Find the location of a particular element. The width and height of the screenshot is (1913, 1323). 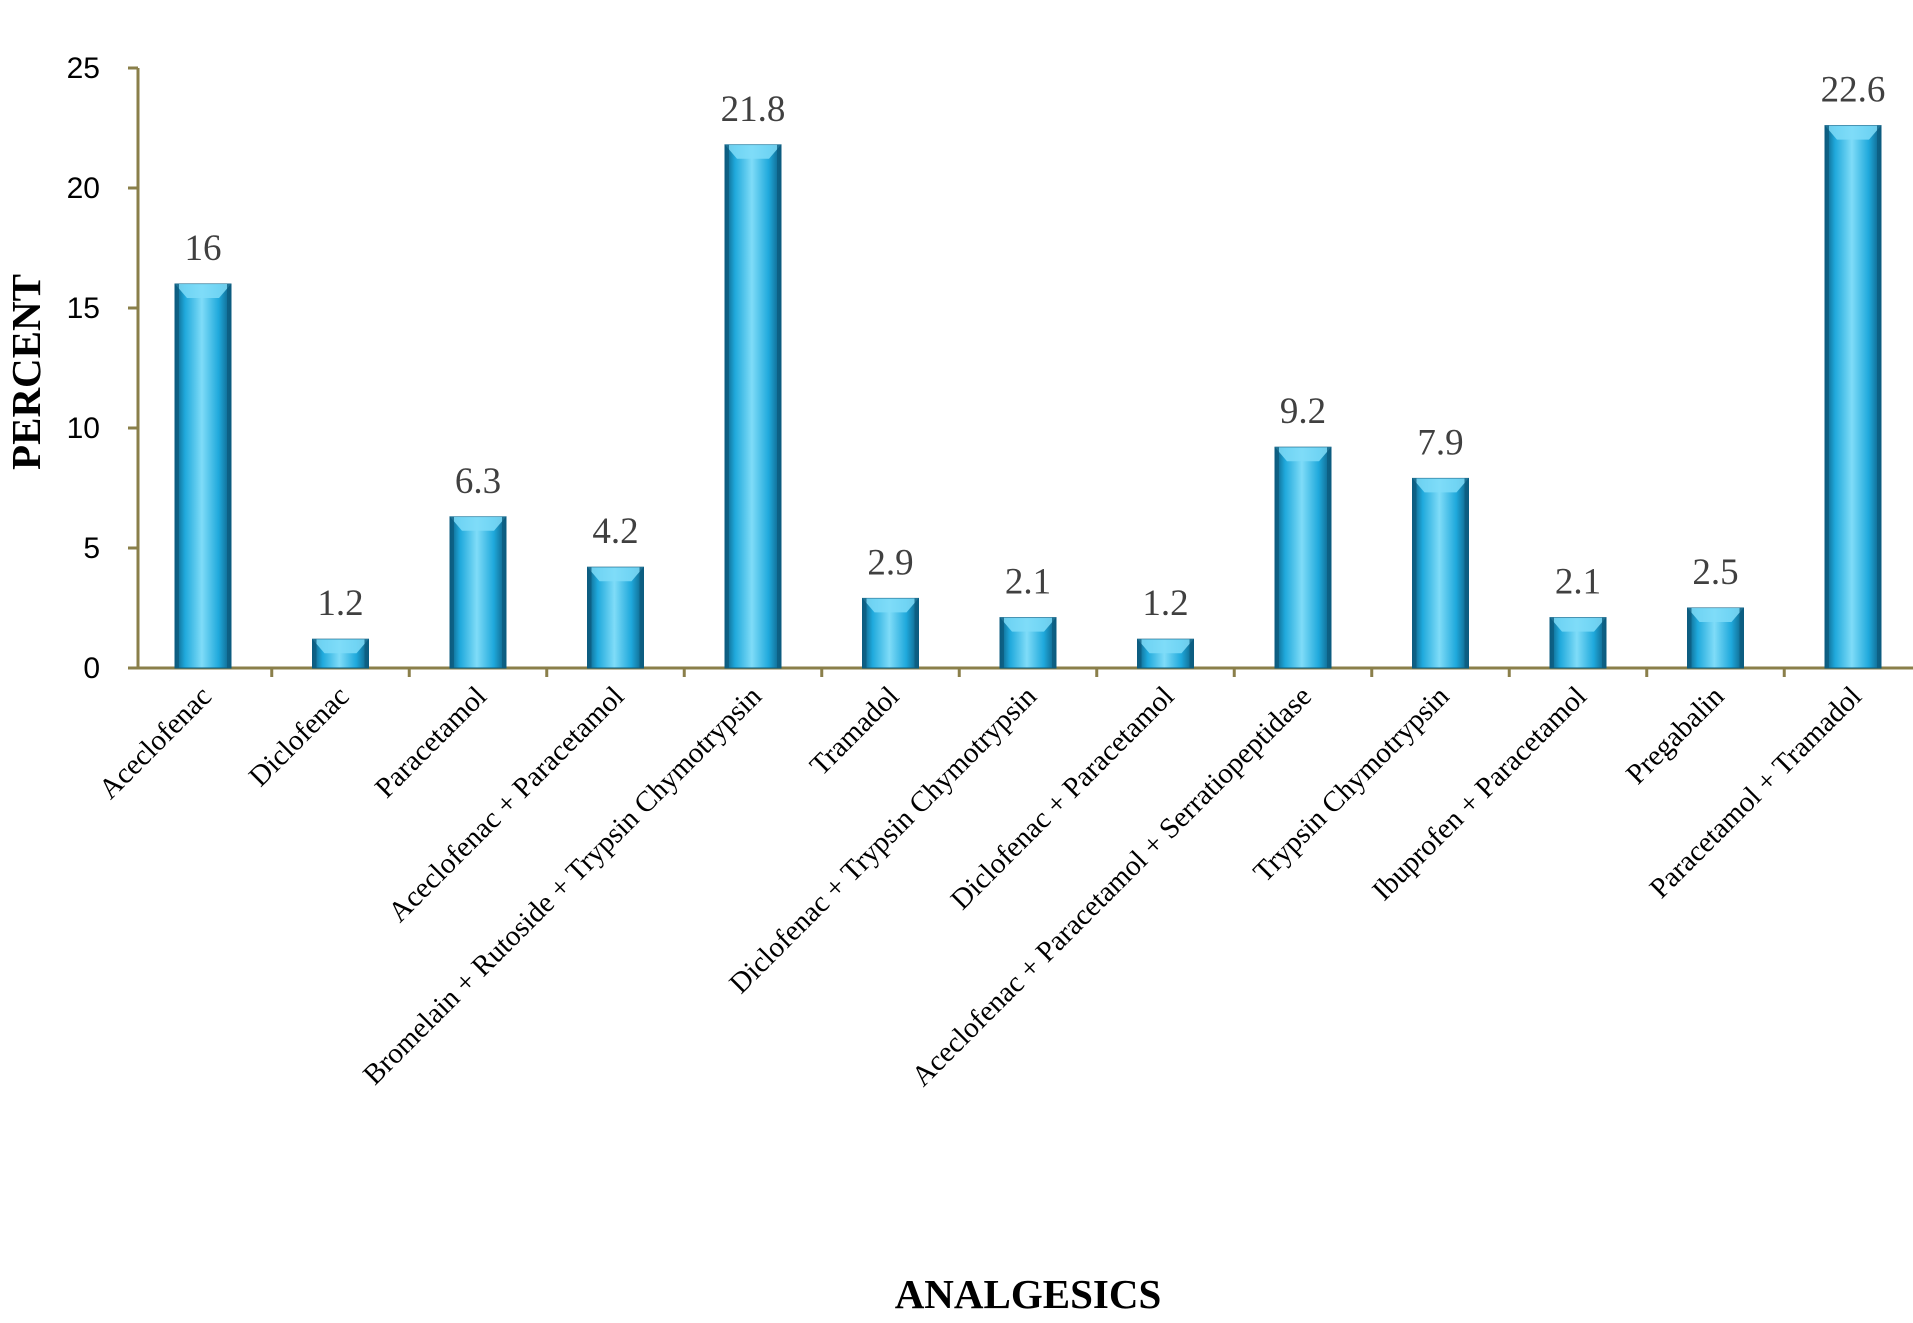

data-label: 2.5 is located at coordinates (1715, 572).